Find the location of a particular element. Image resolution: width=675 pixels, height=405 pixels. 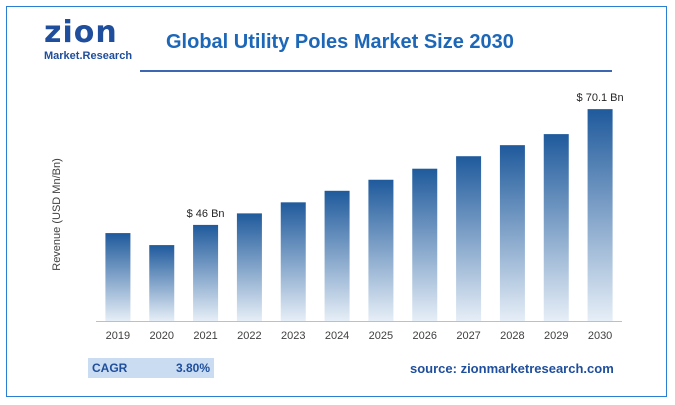

logo-subtitle: Market.Research is located at coordinates (88, 56).